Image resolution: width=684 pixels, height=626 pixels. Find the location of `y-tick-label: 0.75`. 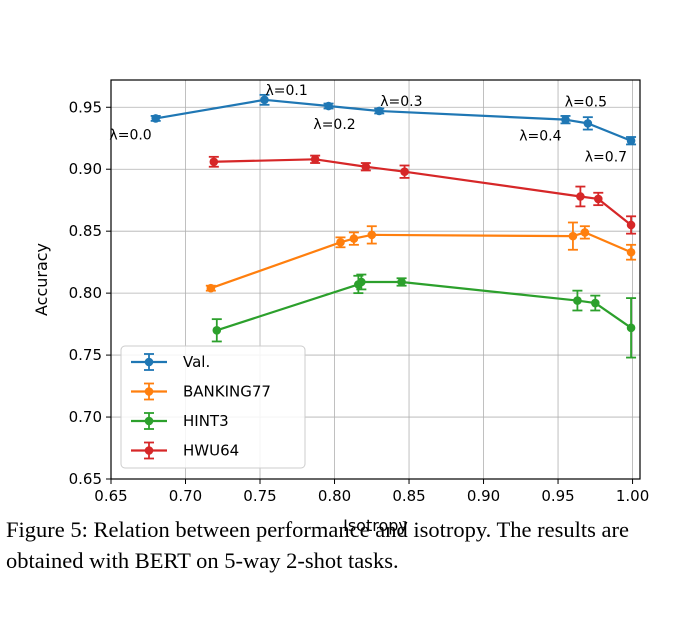

y-tick-label: 0.75 is located at coordinates (85, 355).